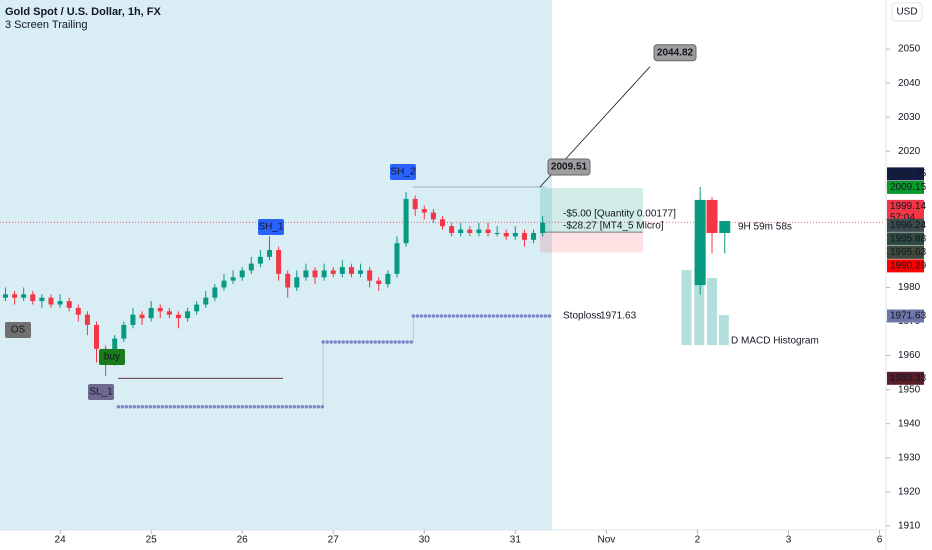 The image size is (932, 550). Describe the element at coordinates (902, 218) in the screenshot. I see `price-timer: 57:04` at that location.